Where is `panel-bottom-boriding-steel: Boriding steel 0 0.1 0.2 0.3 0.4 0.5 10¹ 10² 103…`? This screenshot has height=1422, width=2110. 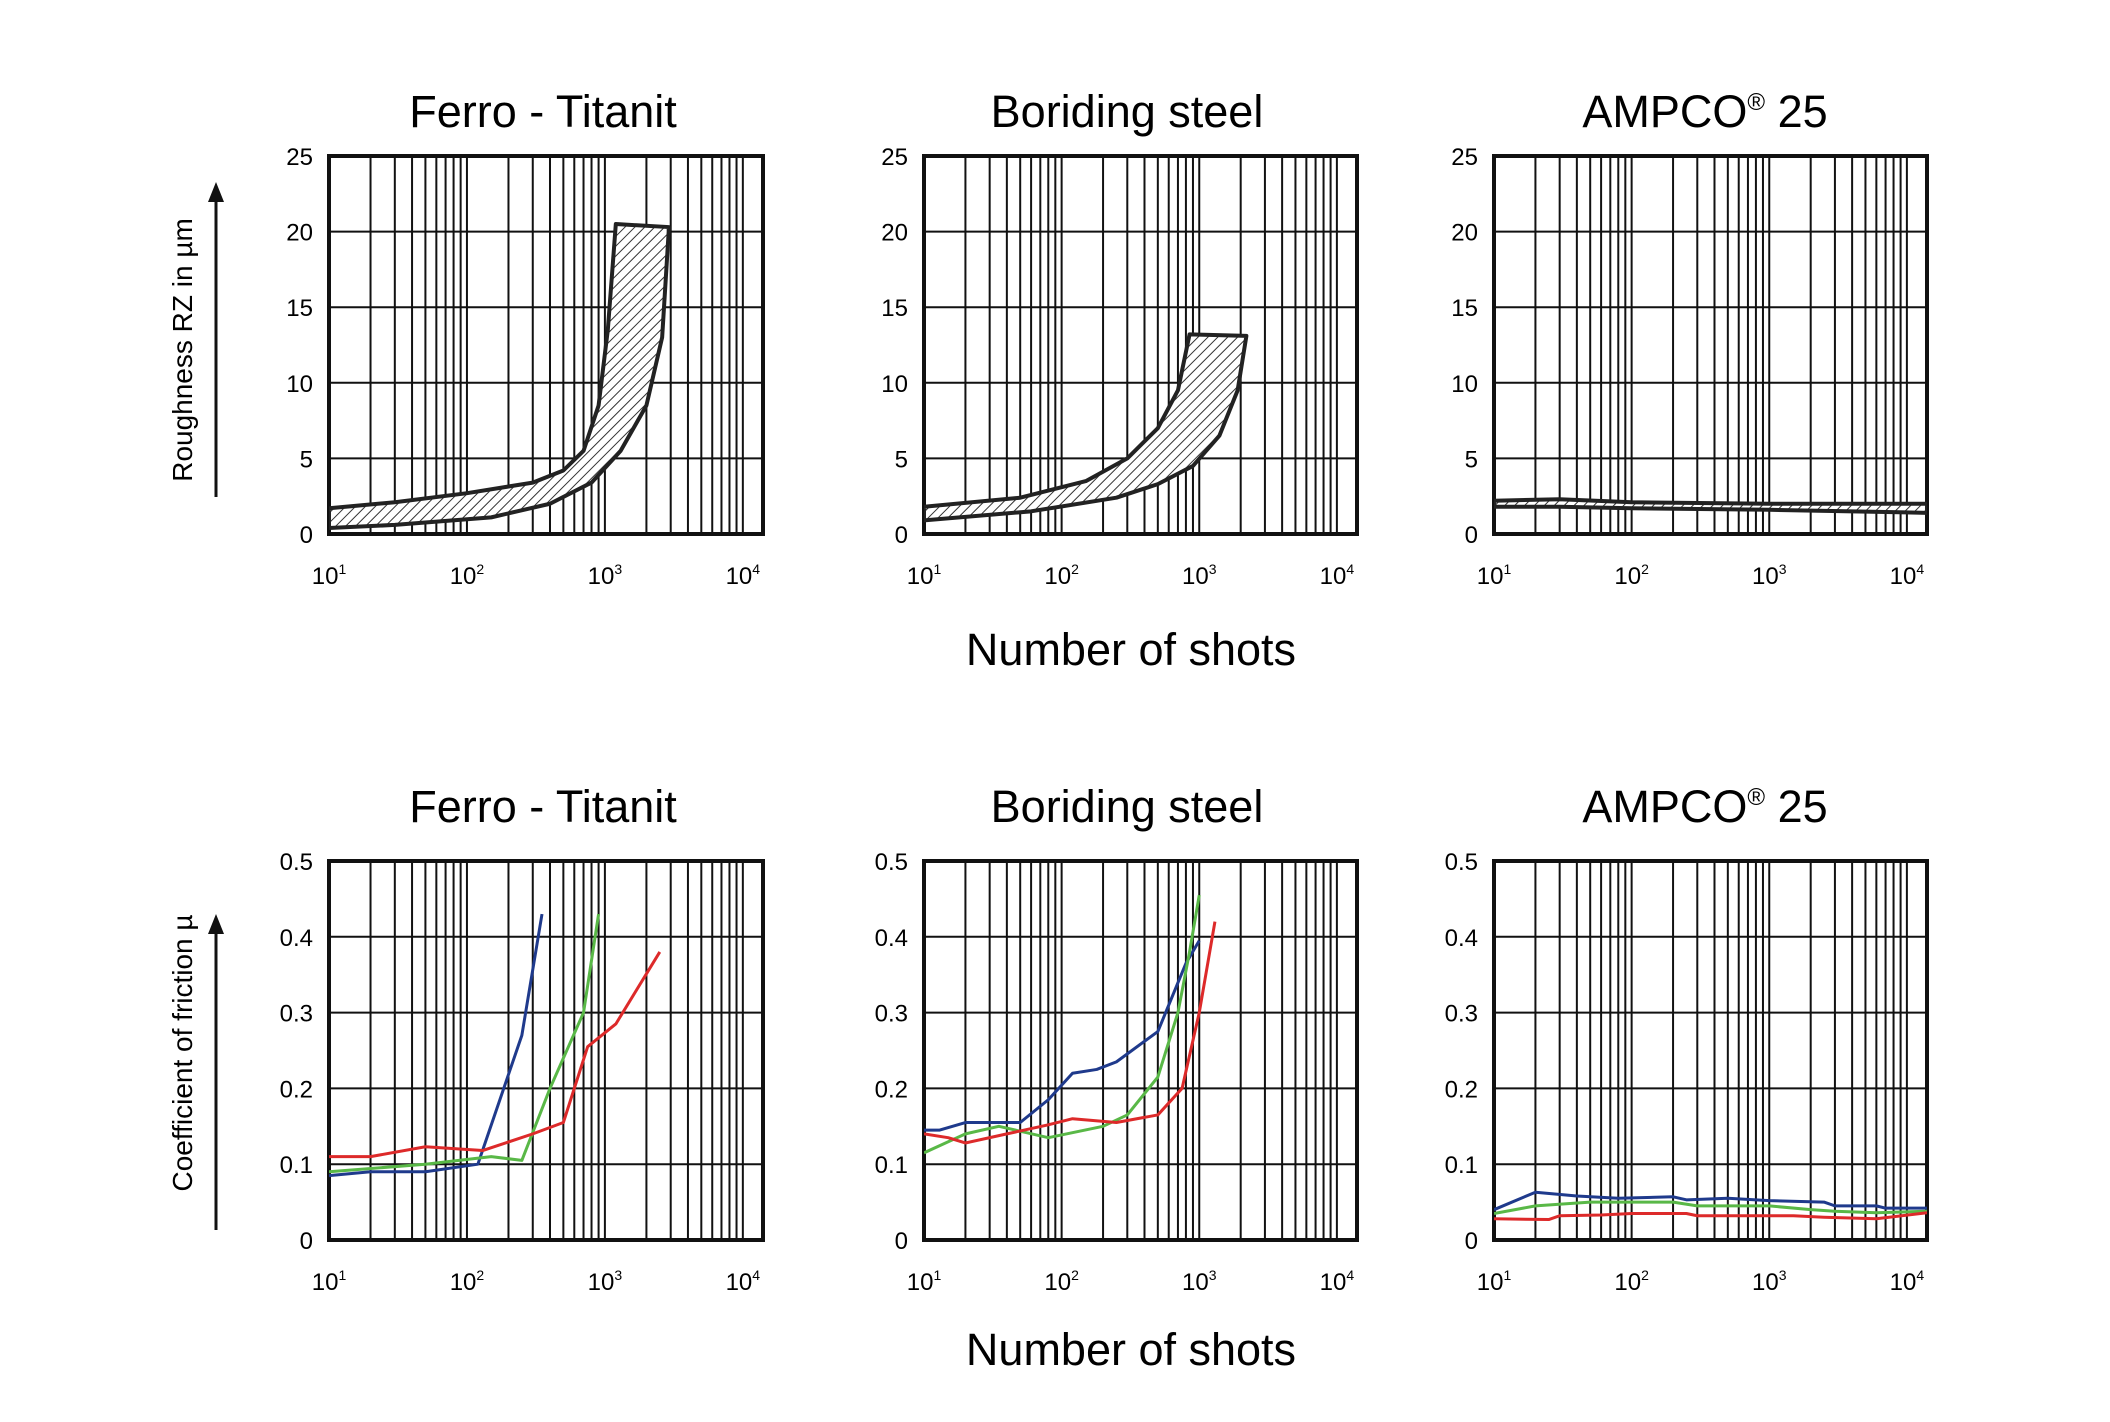
panel-bottom-boriding-steel: Boriding steel 0 0.1 0.2 0.3 0.4 0.5 10¹ 10² 103… is located at coordinates (1117, 1038).